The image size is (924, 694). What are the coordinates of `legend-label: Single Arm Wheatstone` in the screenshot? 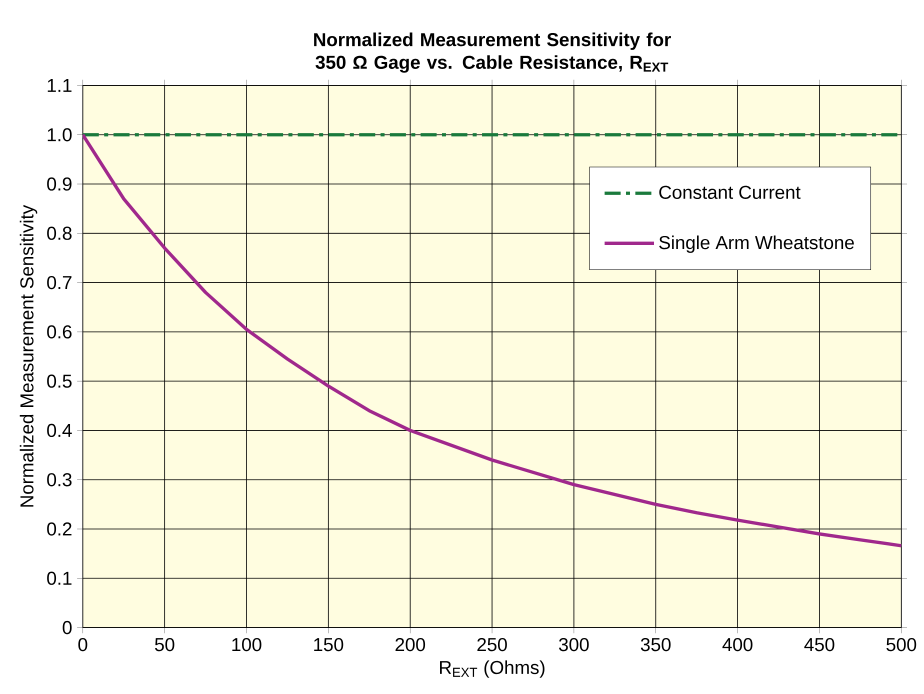 It's located at (756, 244).